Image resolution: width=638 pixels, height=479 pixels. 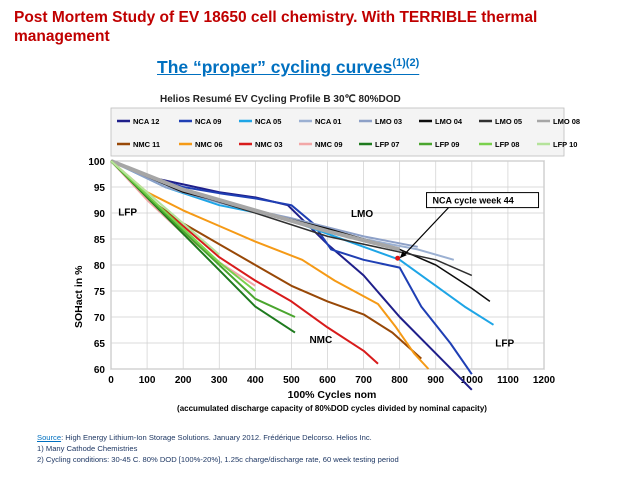 What do you see at coordinates (329, 144) in the screenshot?
I see `legend-label: NMC 09` at bounding box center [329, 144].